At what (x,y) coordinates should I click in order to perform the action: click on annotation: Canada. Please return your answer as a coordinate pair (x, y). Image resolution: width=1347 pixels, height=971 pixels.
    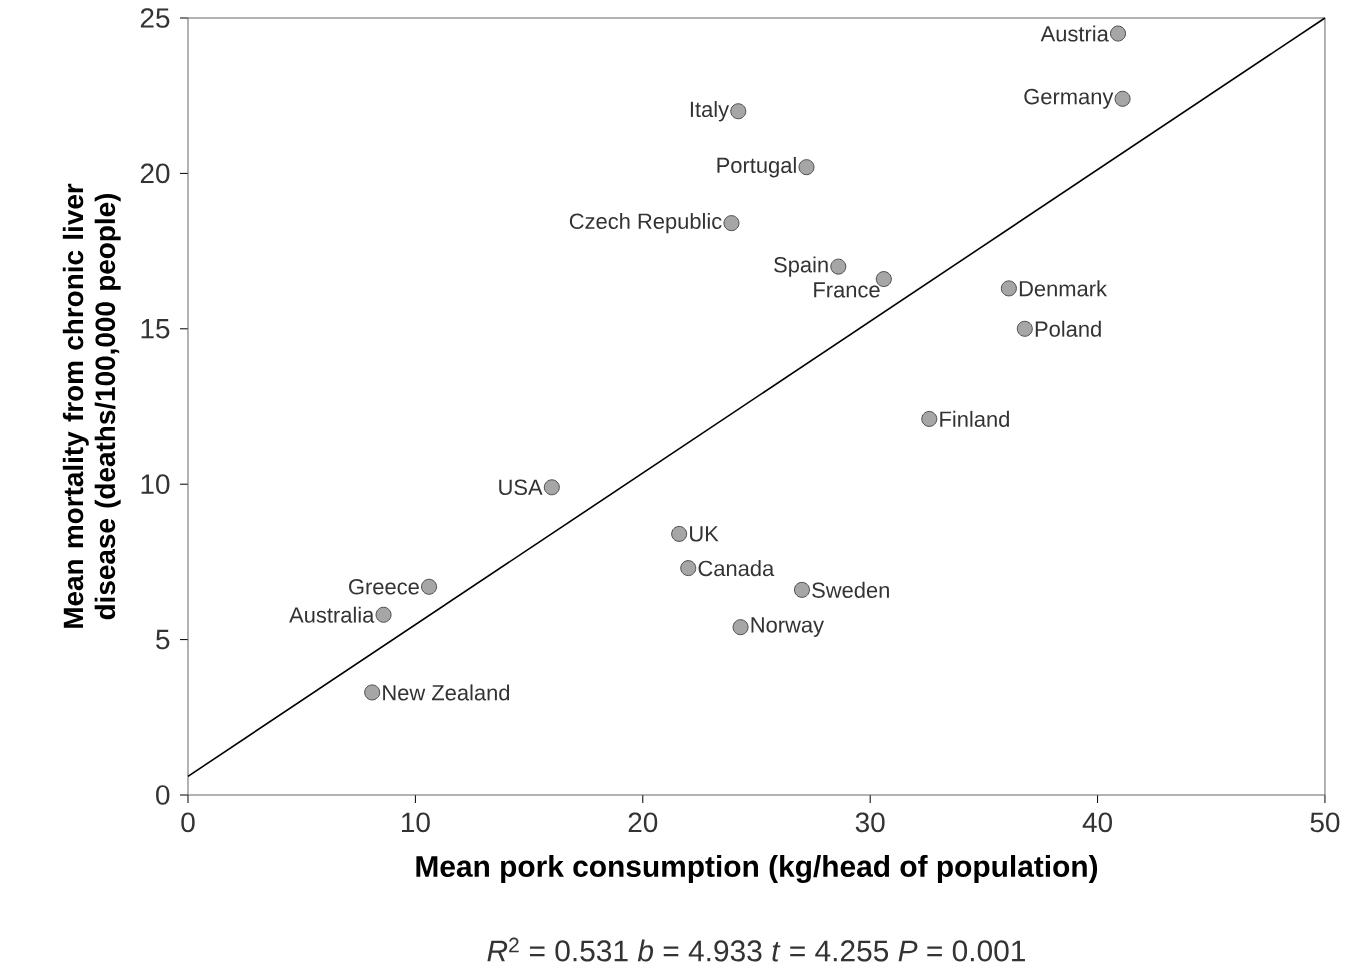
    Looking at the image, I should click on (736, 568).